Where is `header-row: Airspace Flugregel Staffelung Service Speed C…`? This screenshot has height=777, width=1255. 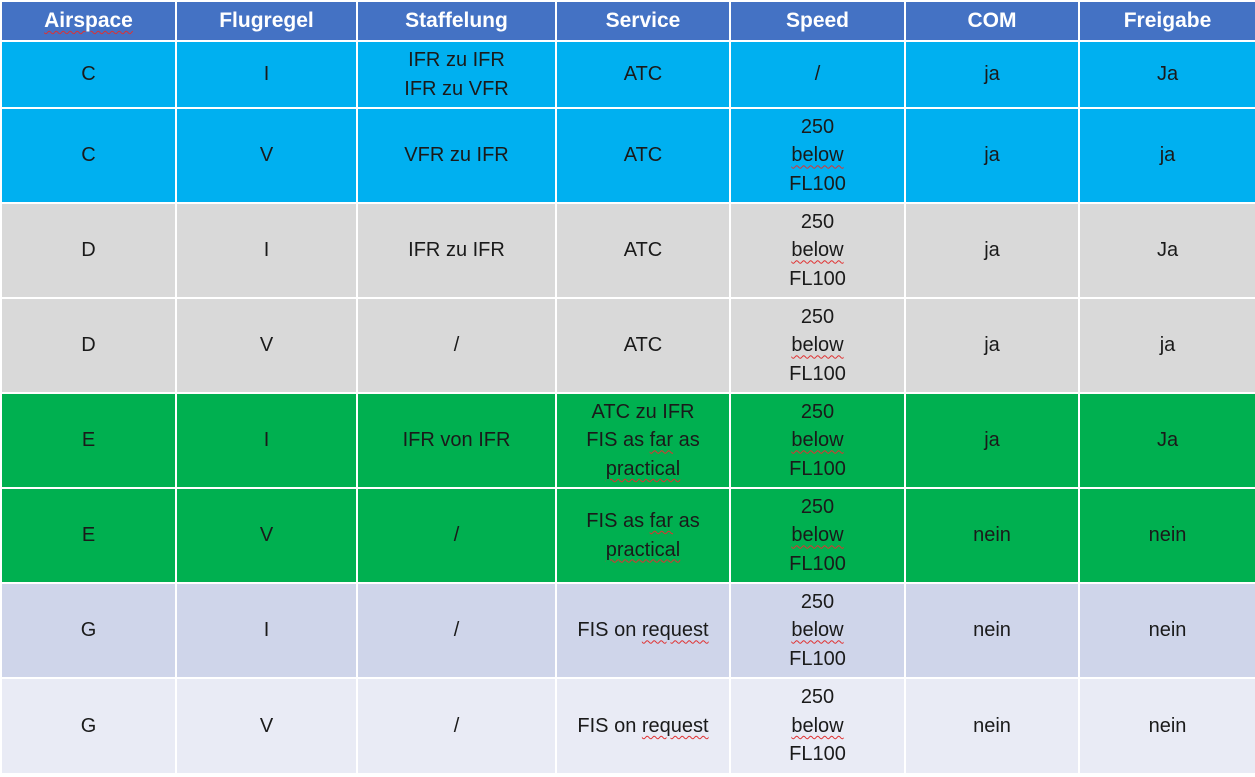
header-row: Airspace Flugregel Staffelung Service Speed C… is located at coordinates (627, 21).